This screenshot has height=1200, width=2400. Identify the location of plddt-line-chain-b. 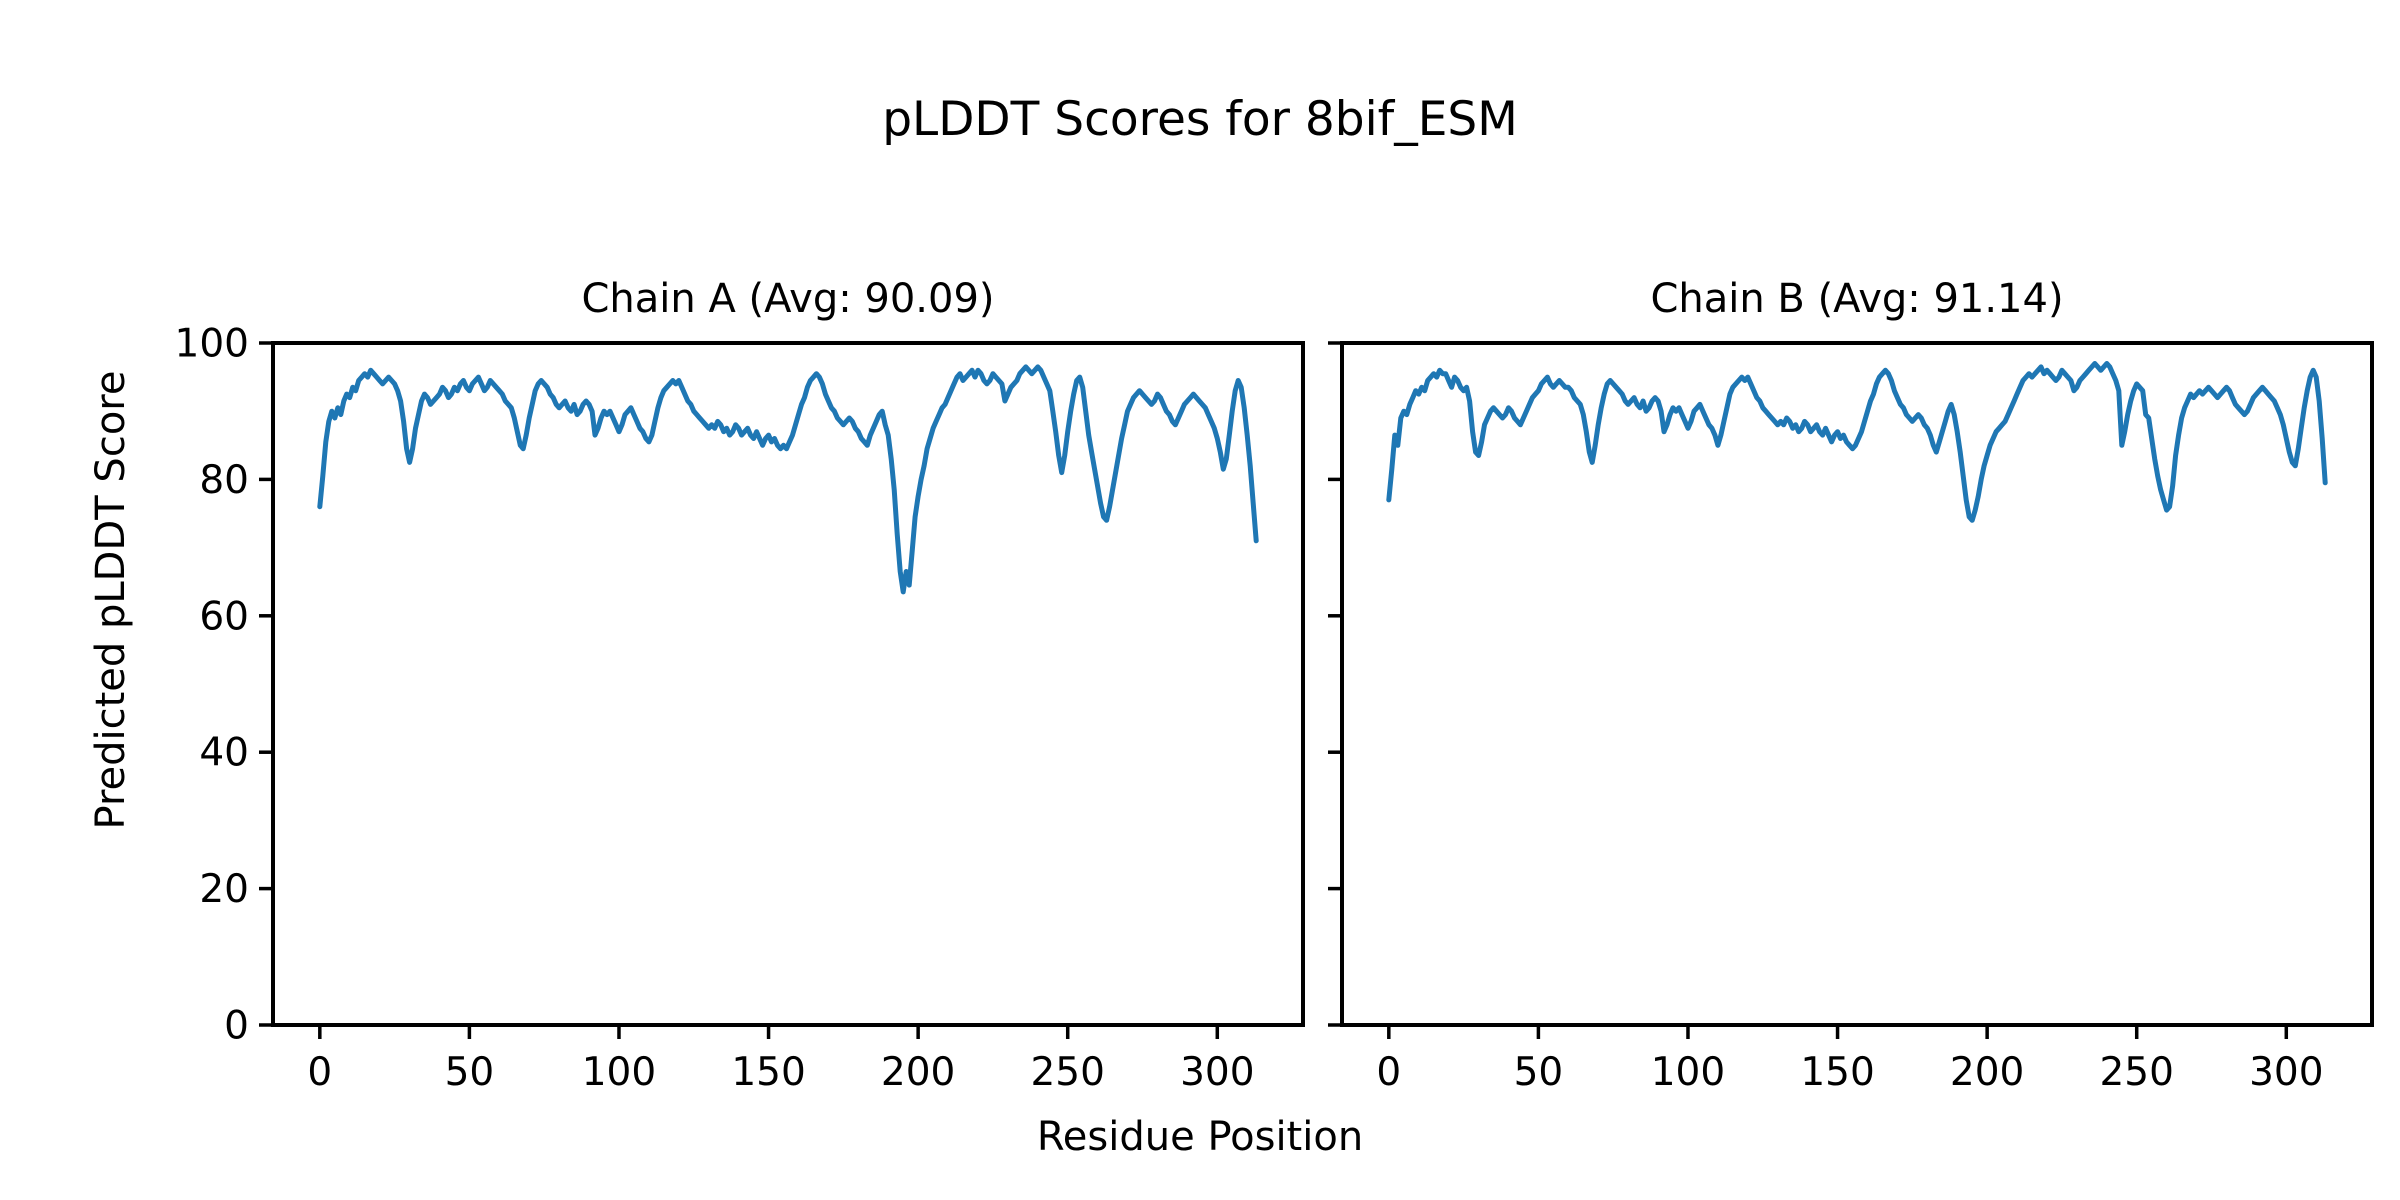
(1857, 442).